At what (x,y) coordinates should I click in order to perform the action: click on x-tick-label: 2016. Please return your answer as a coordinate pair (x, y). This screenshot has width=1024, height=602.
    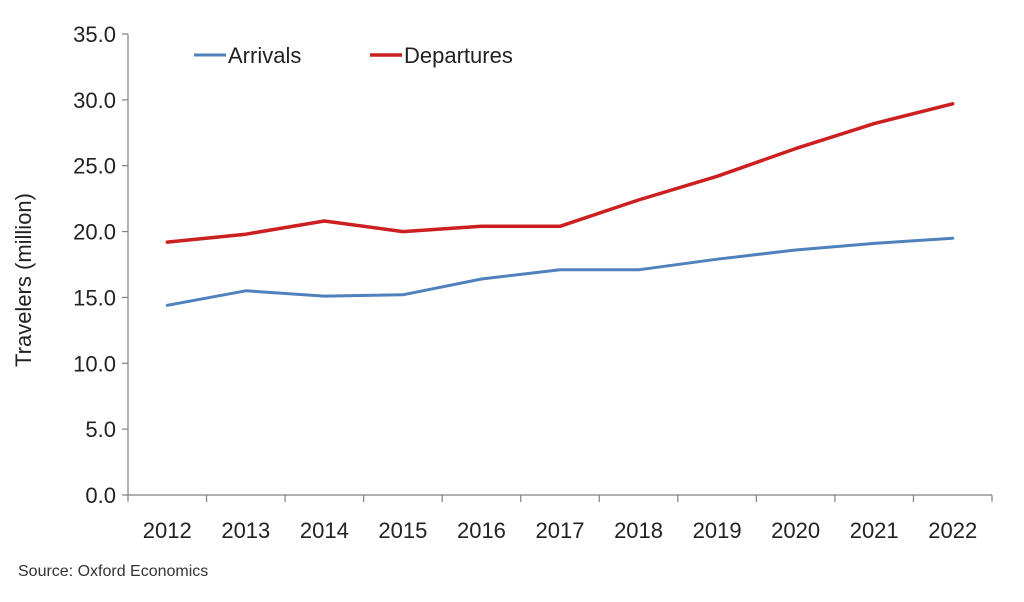
    Looking at the image, I should click on (481, 530).